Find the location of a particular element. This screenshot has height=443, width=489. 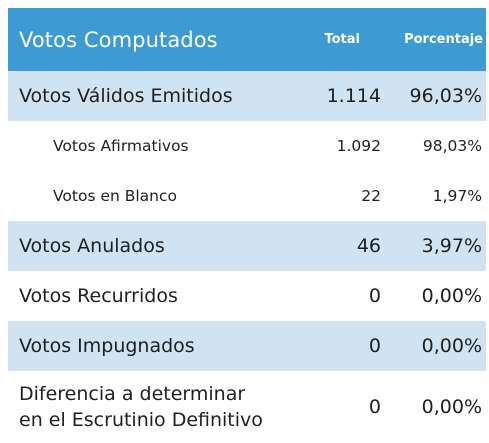

row-percentage: 96,03% is located at coordinates (445, 96).